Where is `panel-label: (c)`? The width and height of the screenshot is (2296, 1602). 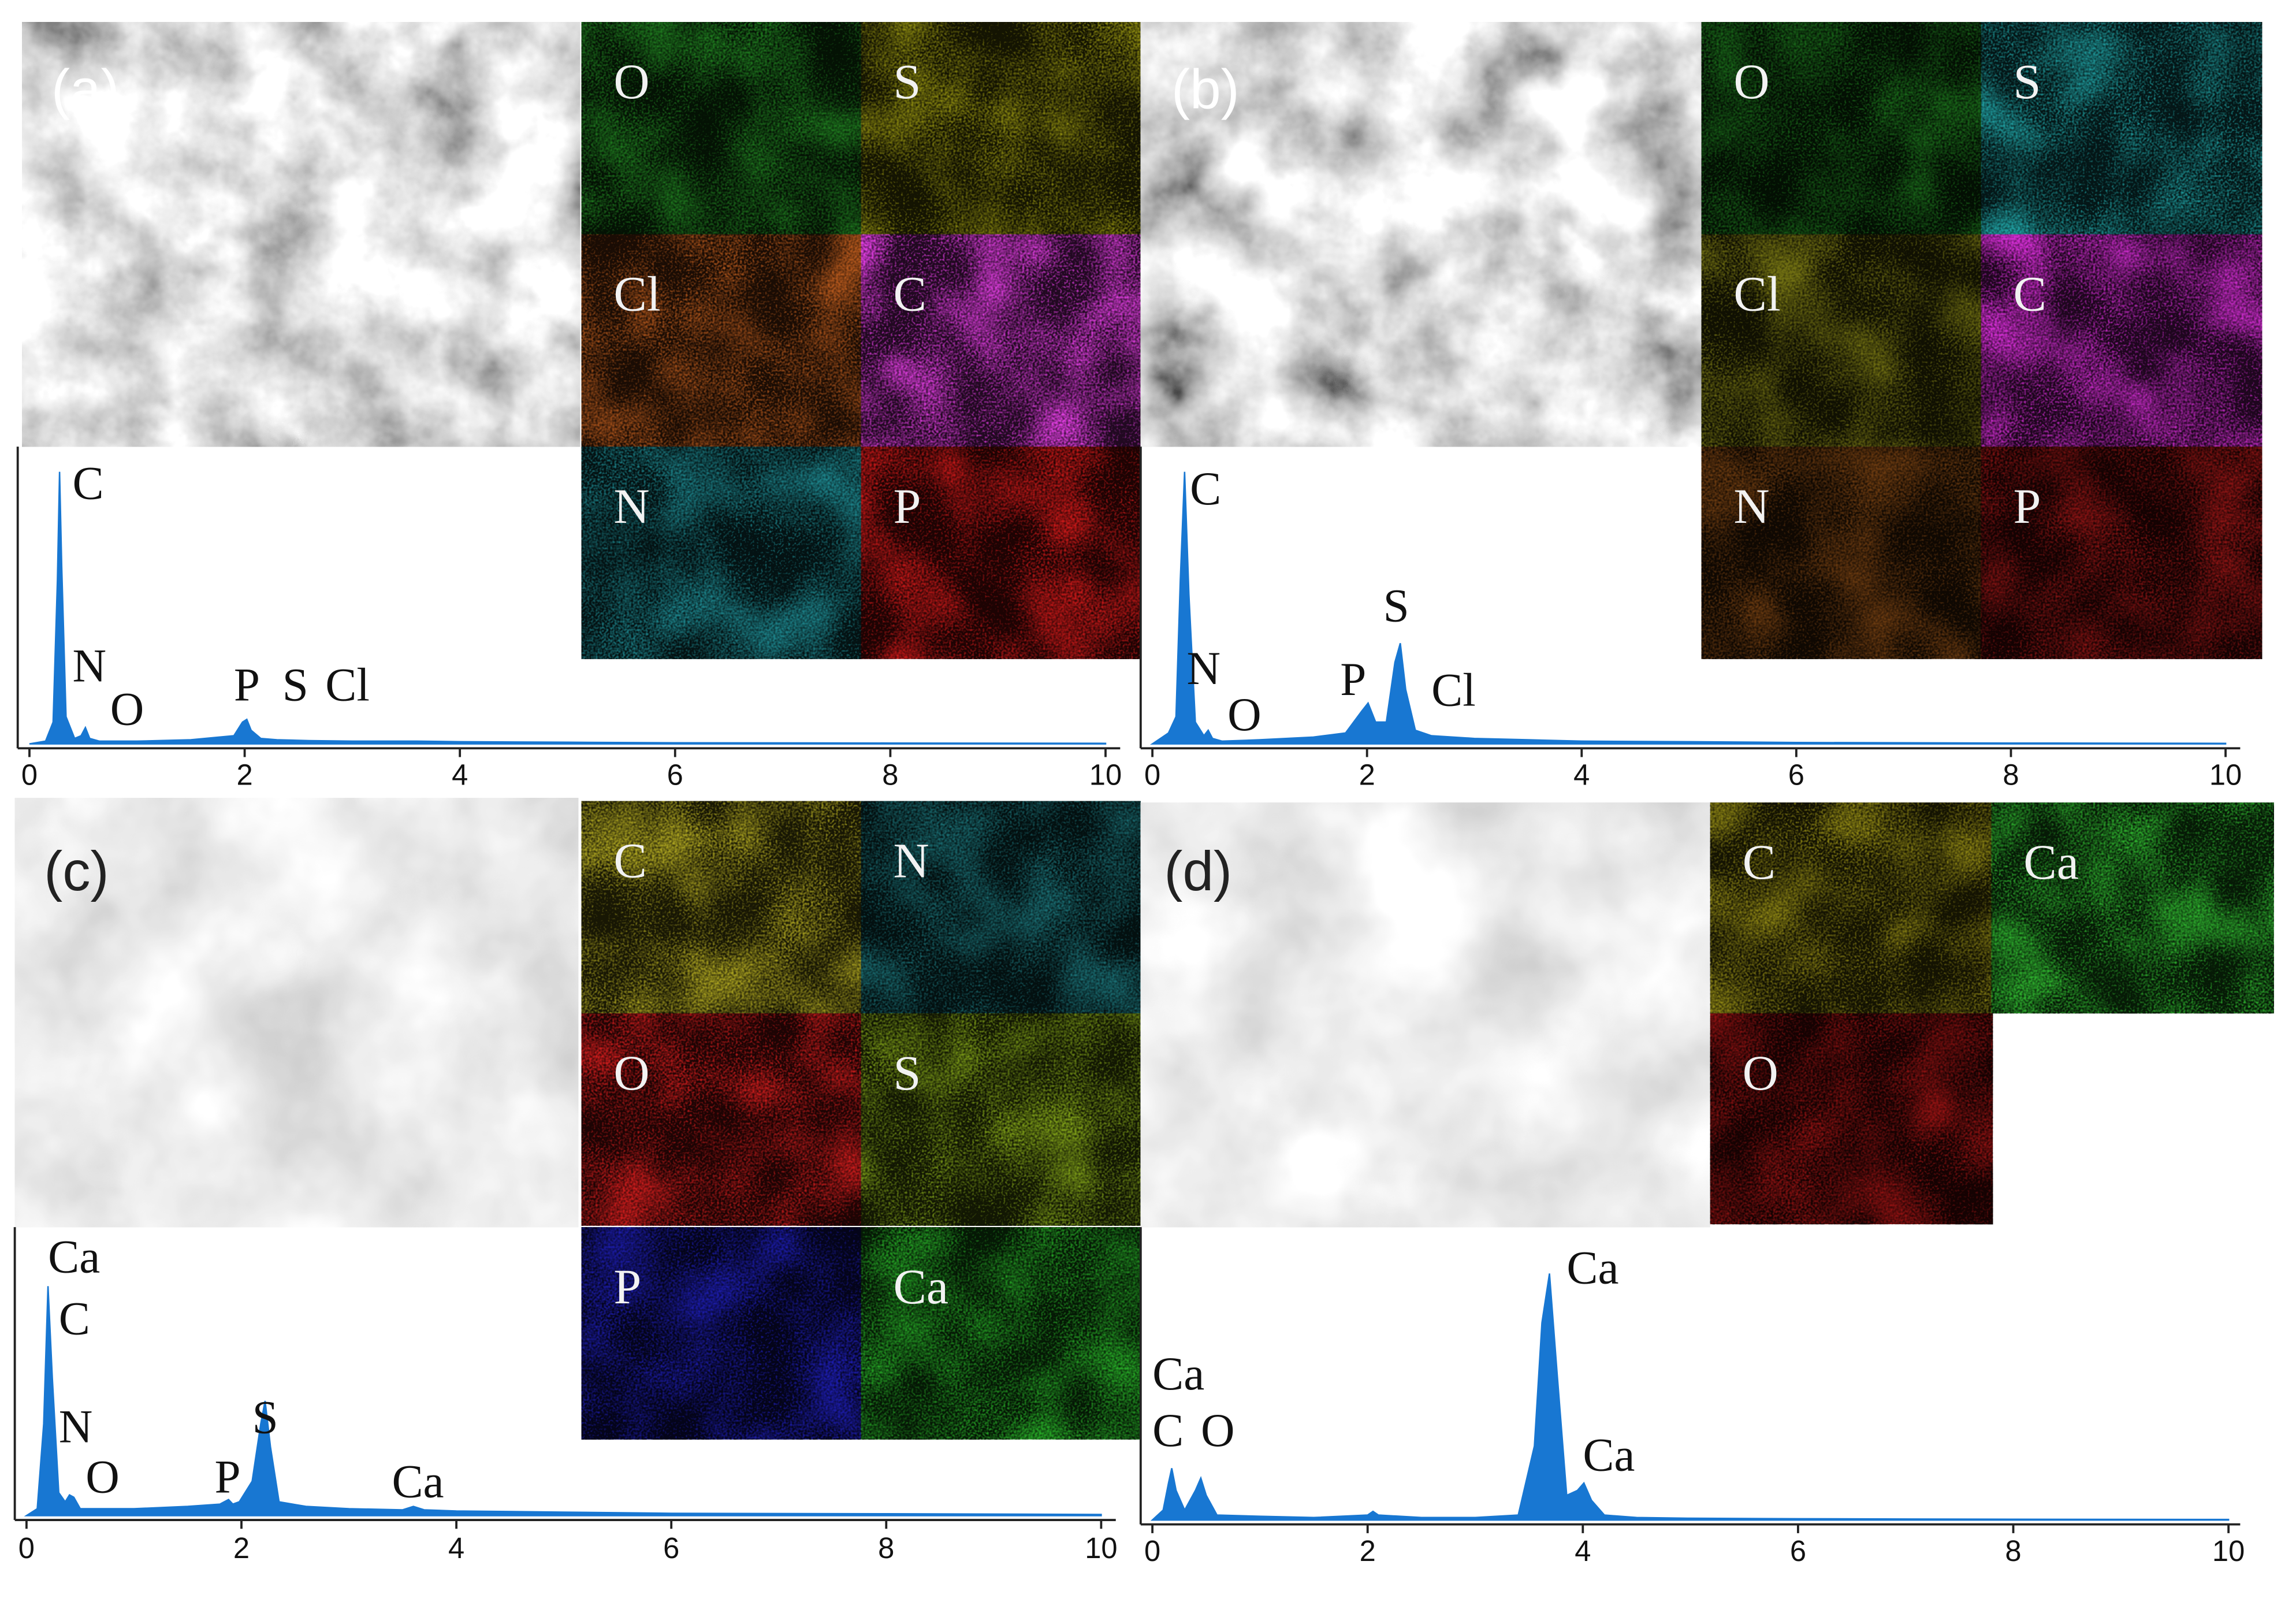
panel-label: (c) is located at coordinates (77, 871).